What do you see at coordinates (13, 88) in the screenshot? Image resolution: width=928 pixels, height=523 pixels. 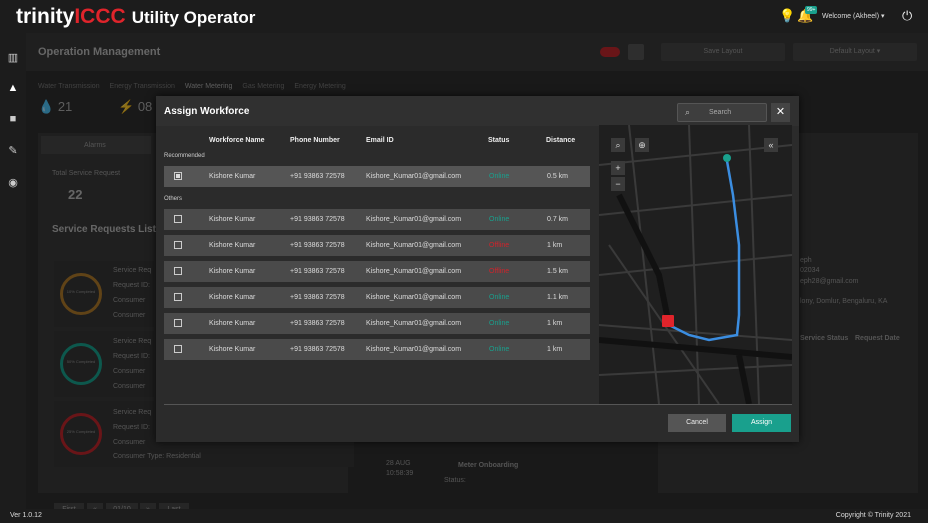 I see `alarm-icon: ▲` at bounding box center [13, 88].